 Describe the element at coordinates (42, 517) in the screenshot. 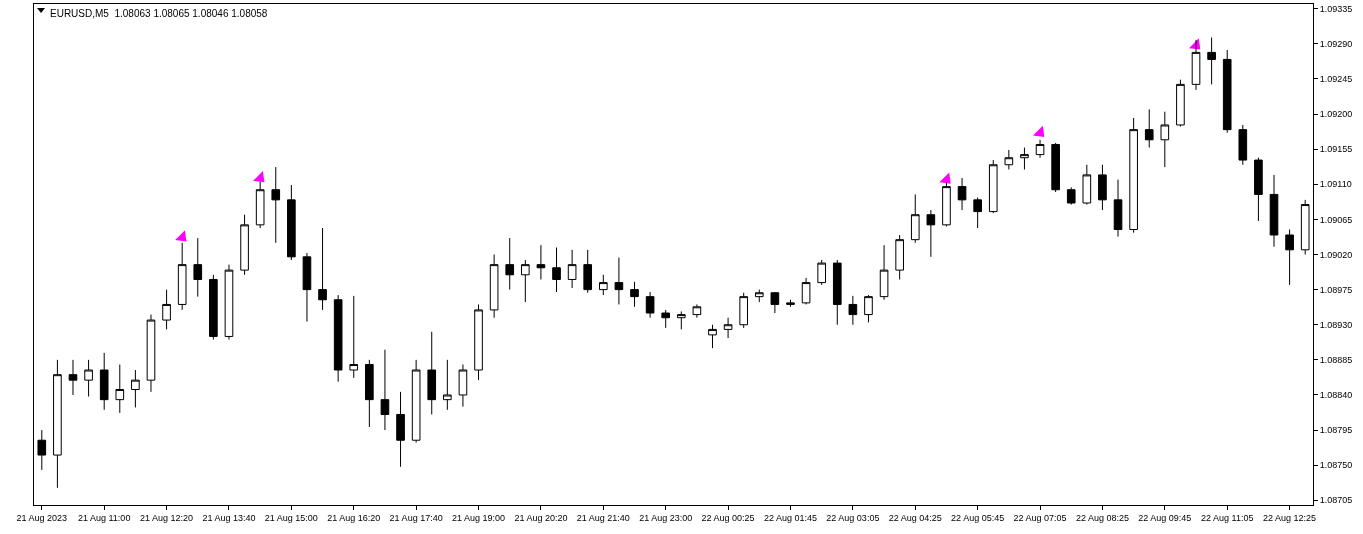

I see `x-tick-label: 21 Aug 2023` at that location.